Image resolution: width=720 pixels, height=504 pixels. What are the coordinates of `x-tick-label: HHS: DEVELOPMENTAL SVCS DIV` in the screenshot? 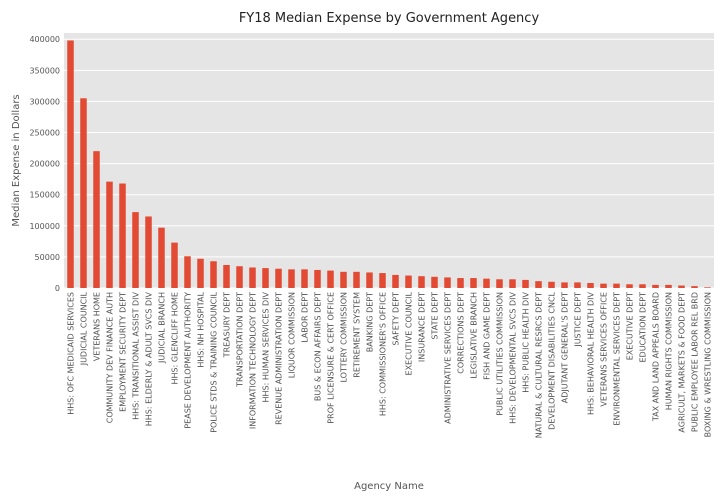 It's located at (513, 357).